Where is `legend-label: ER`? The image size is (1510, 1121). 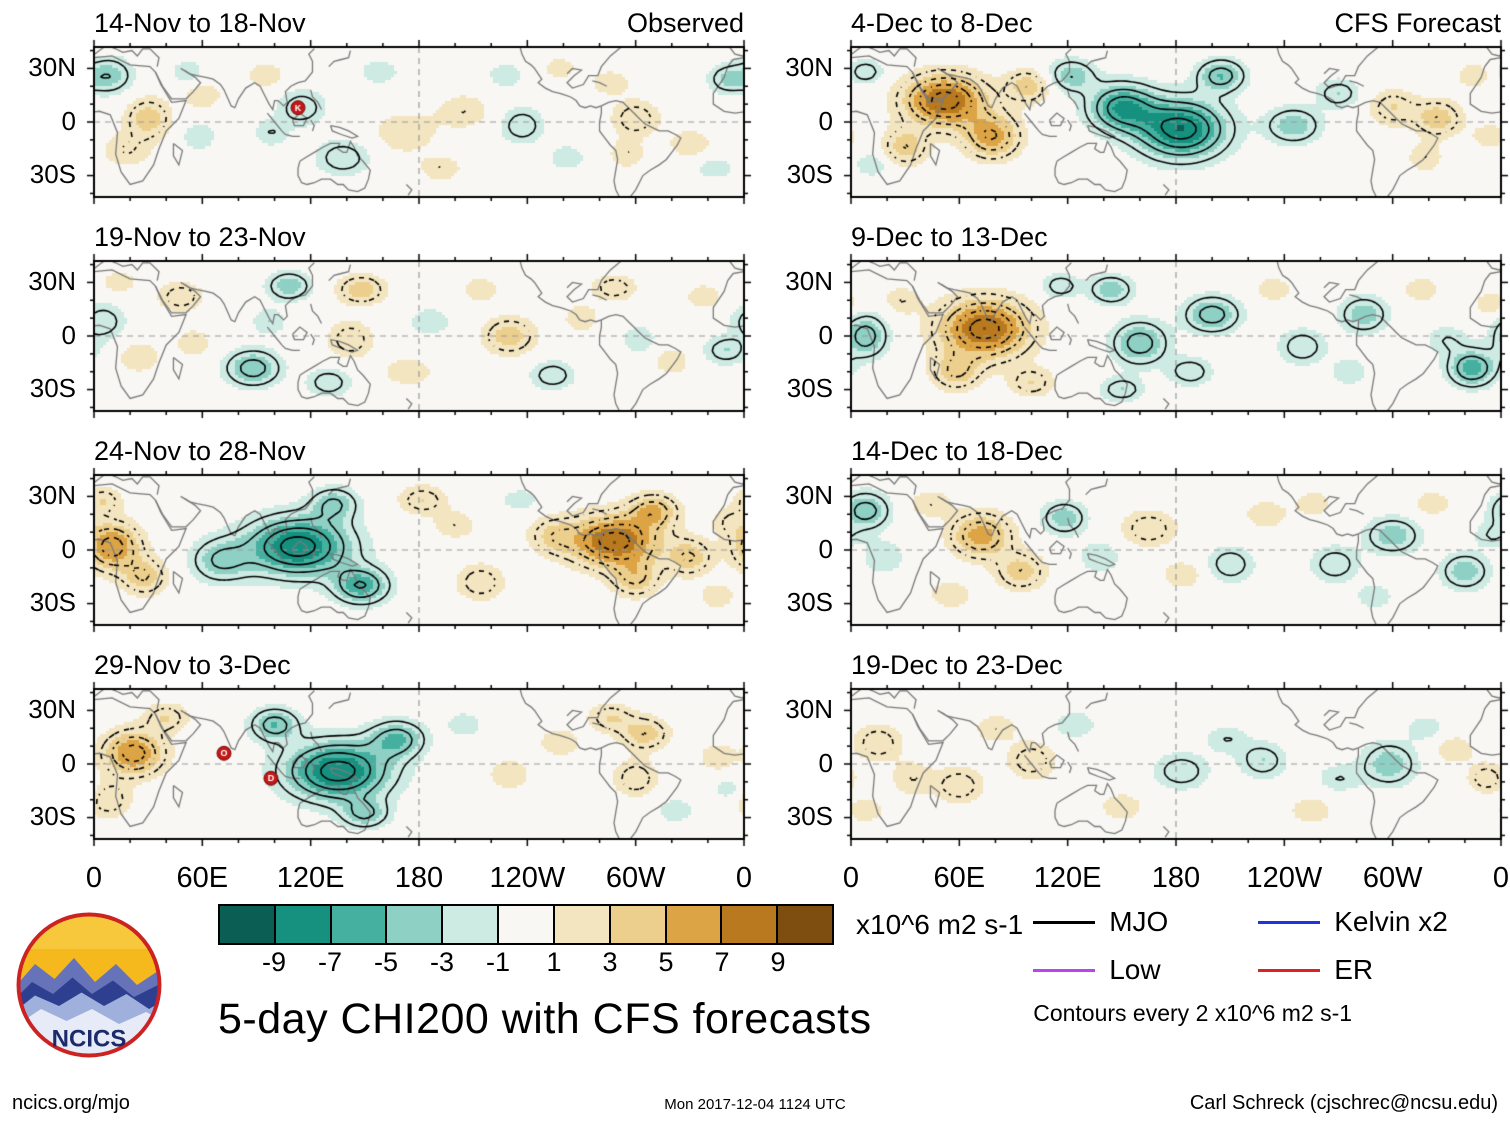
legend-label: ER is located at coordinates (1354, 969).